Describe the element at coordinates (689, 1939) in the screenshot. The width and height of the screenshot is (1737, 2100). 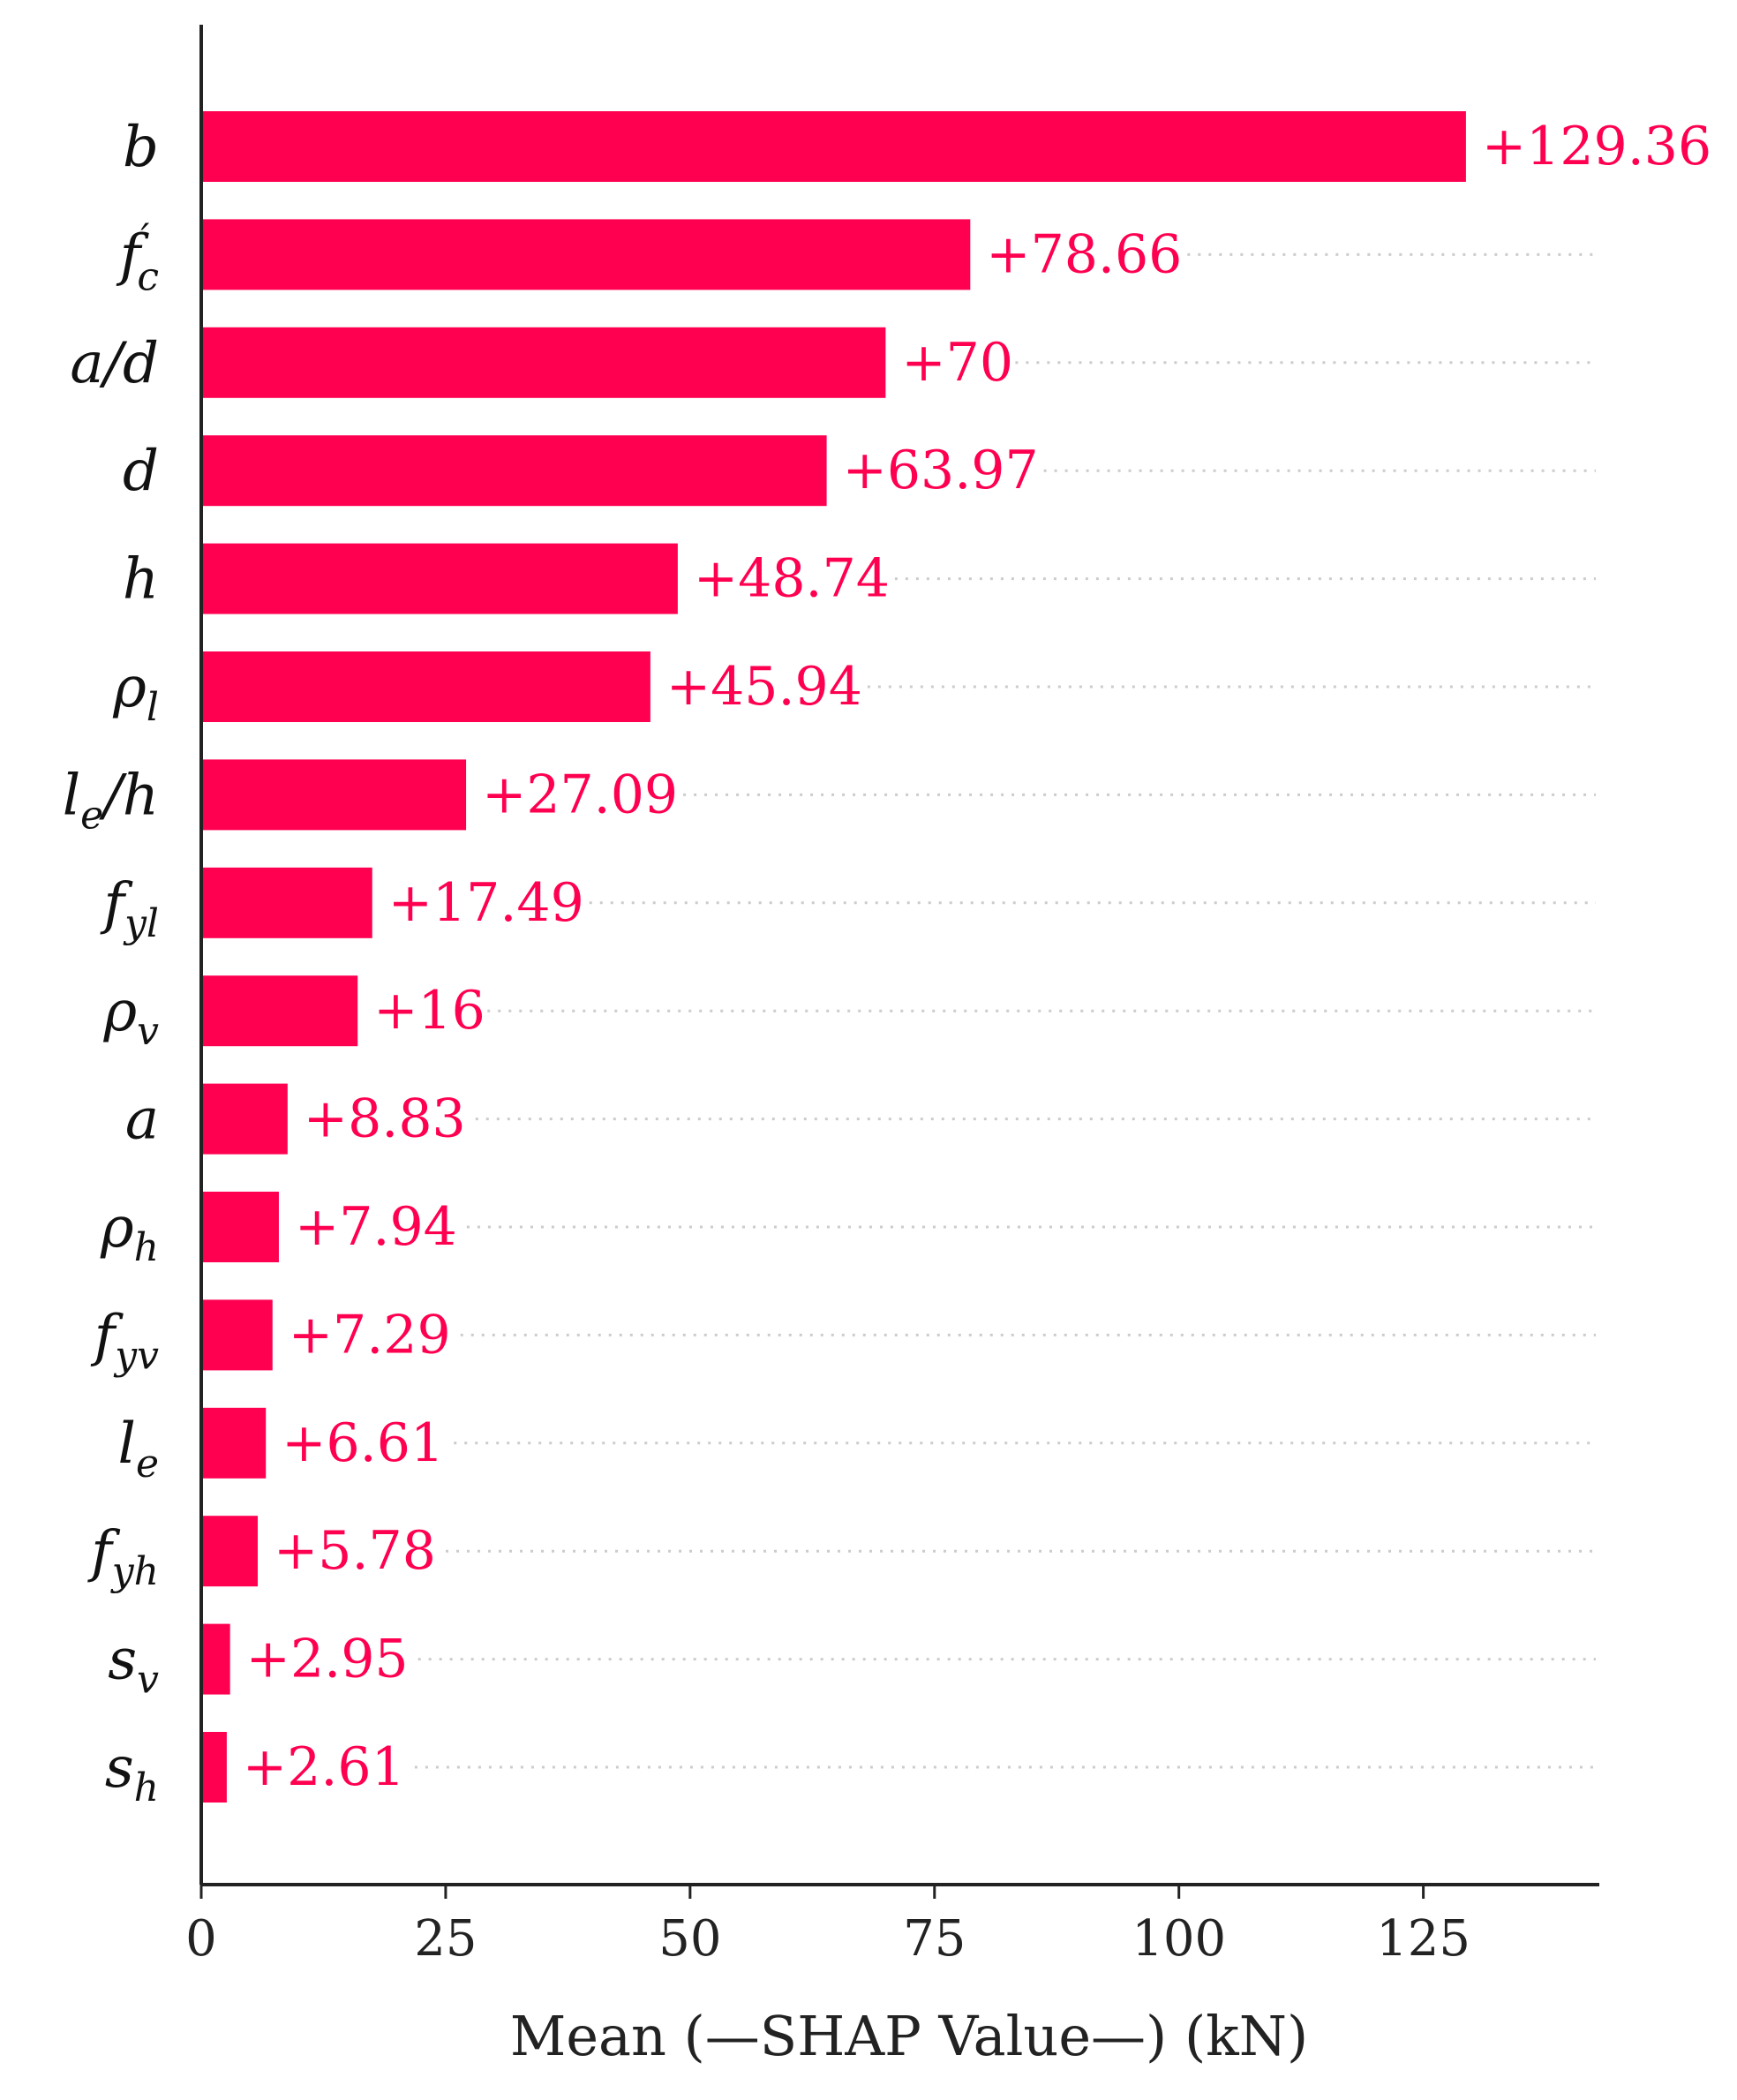
I see `x-tick-label-50: 50` at that location.